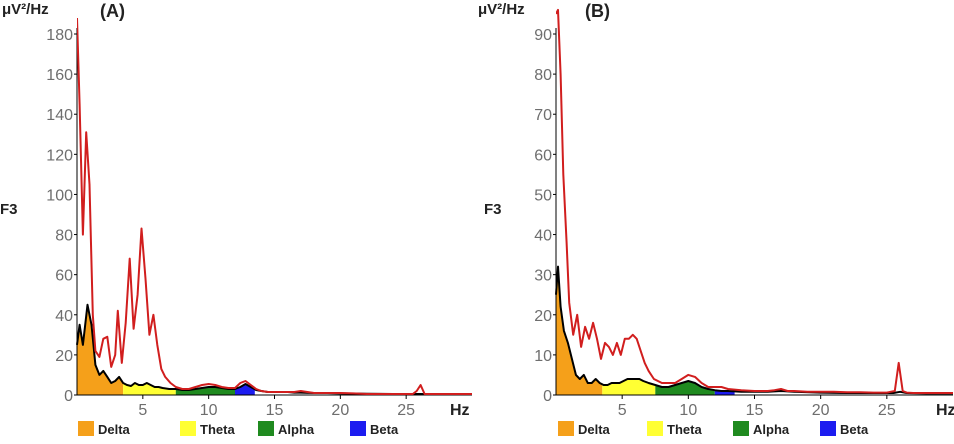  I want to click on y-tick-label: 120, so click(59, 155).